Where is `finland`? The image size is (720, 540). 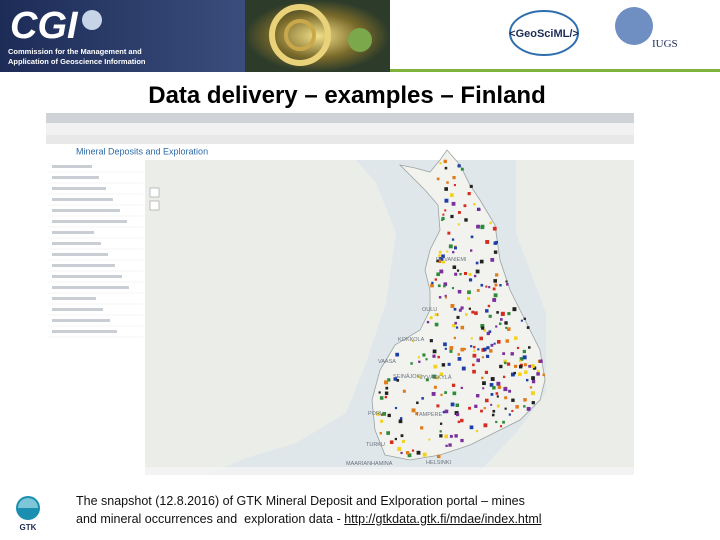 finland is located at coordinates (458, 305).